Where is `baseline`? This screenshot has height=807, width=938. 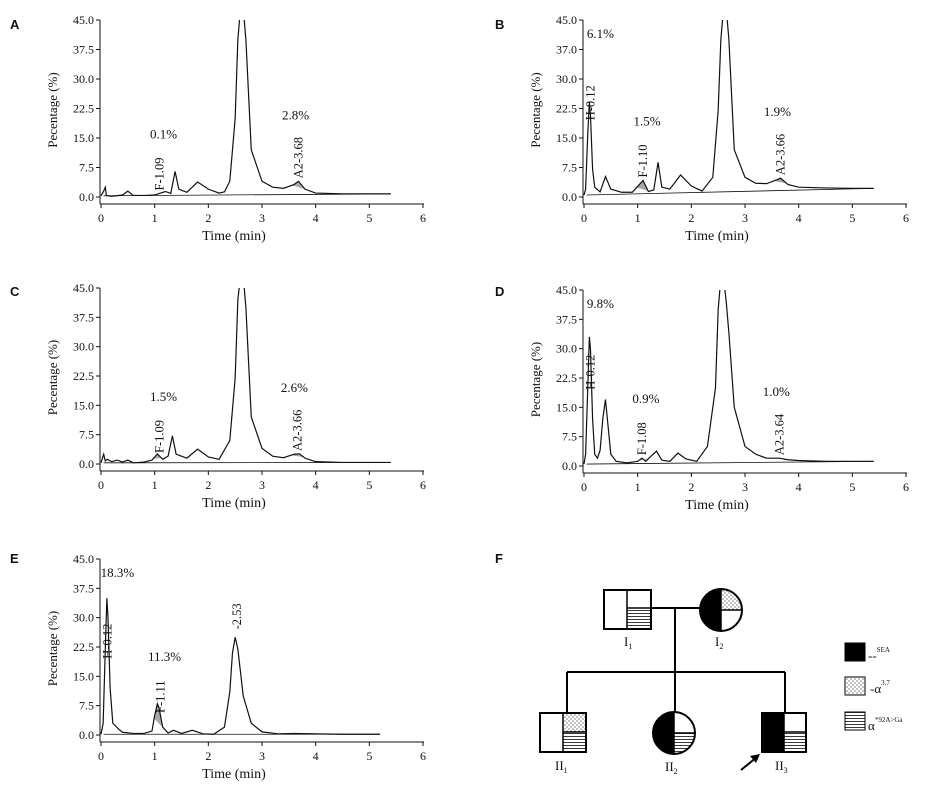
baseline is located at coordinates (730, 191).